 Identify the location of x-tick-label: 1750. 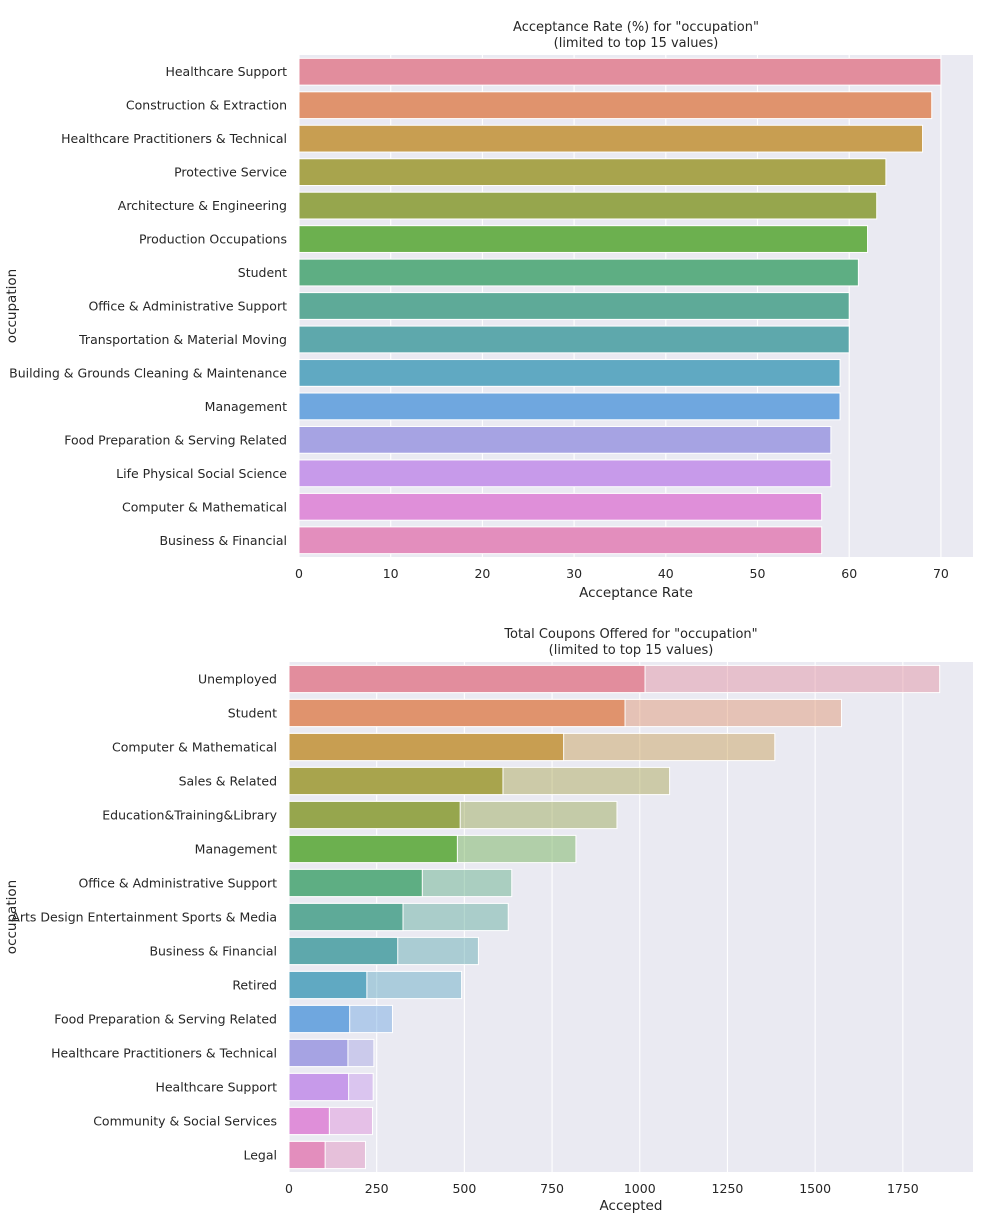
(903, 1188).